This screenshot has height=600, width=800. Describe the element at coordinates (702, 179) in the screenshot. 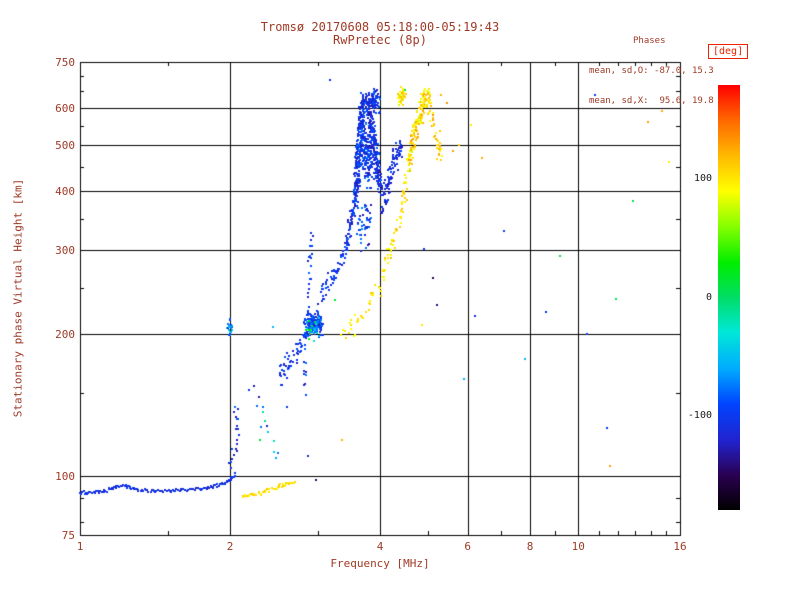

I see `colorbar-tick-label: 100` at that location.